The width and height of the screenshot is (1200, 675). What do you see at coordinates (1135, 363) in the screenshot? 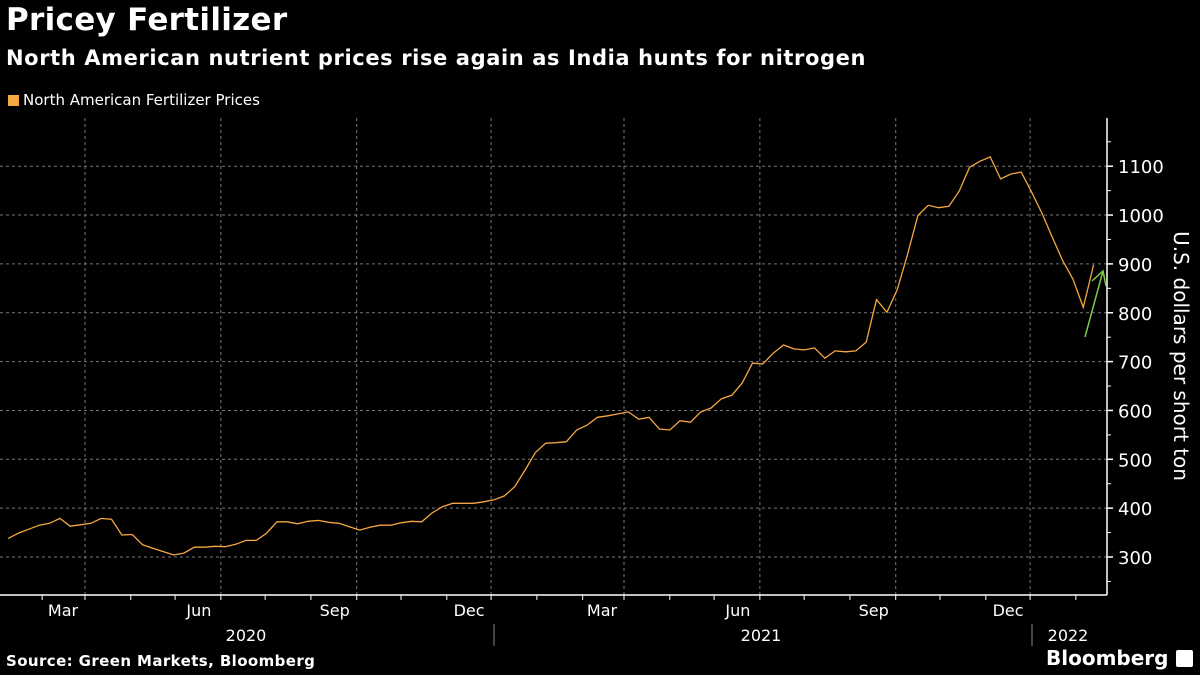
I see `y-tick-label: 700` at bounding box center [1135, 363].